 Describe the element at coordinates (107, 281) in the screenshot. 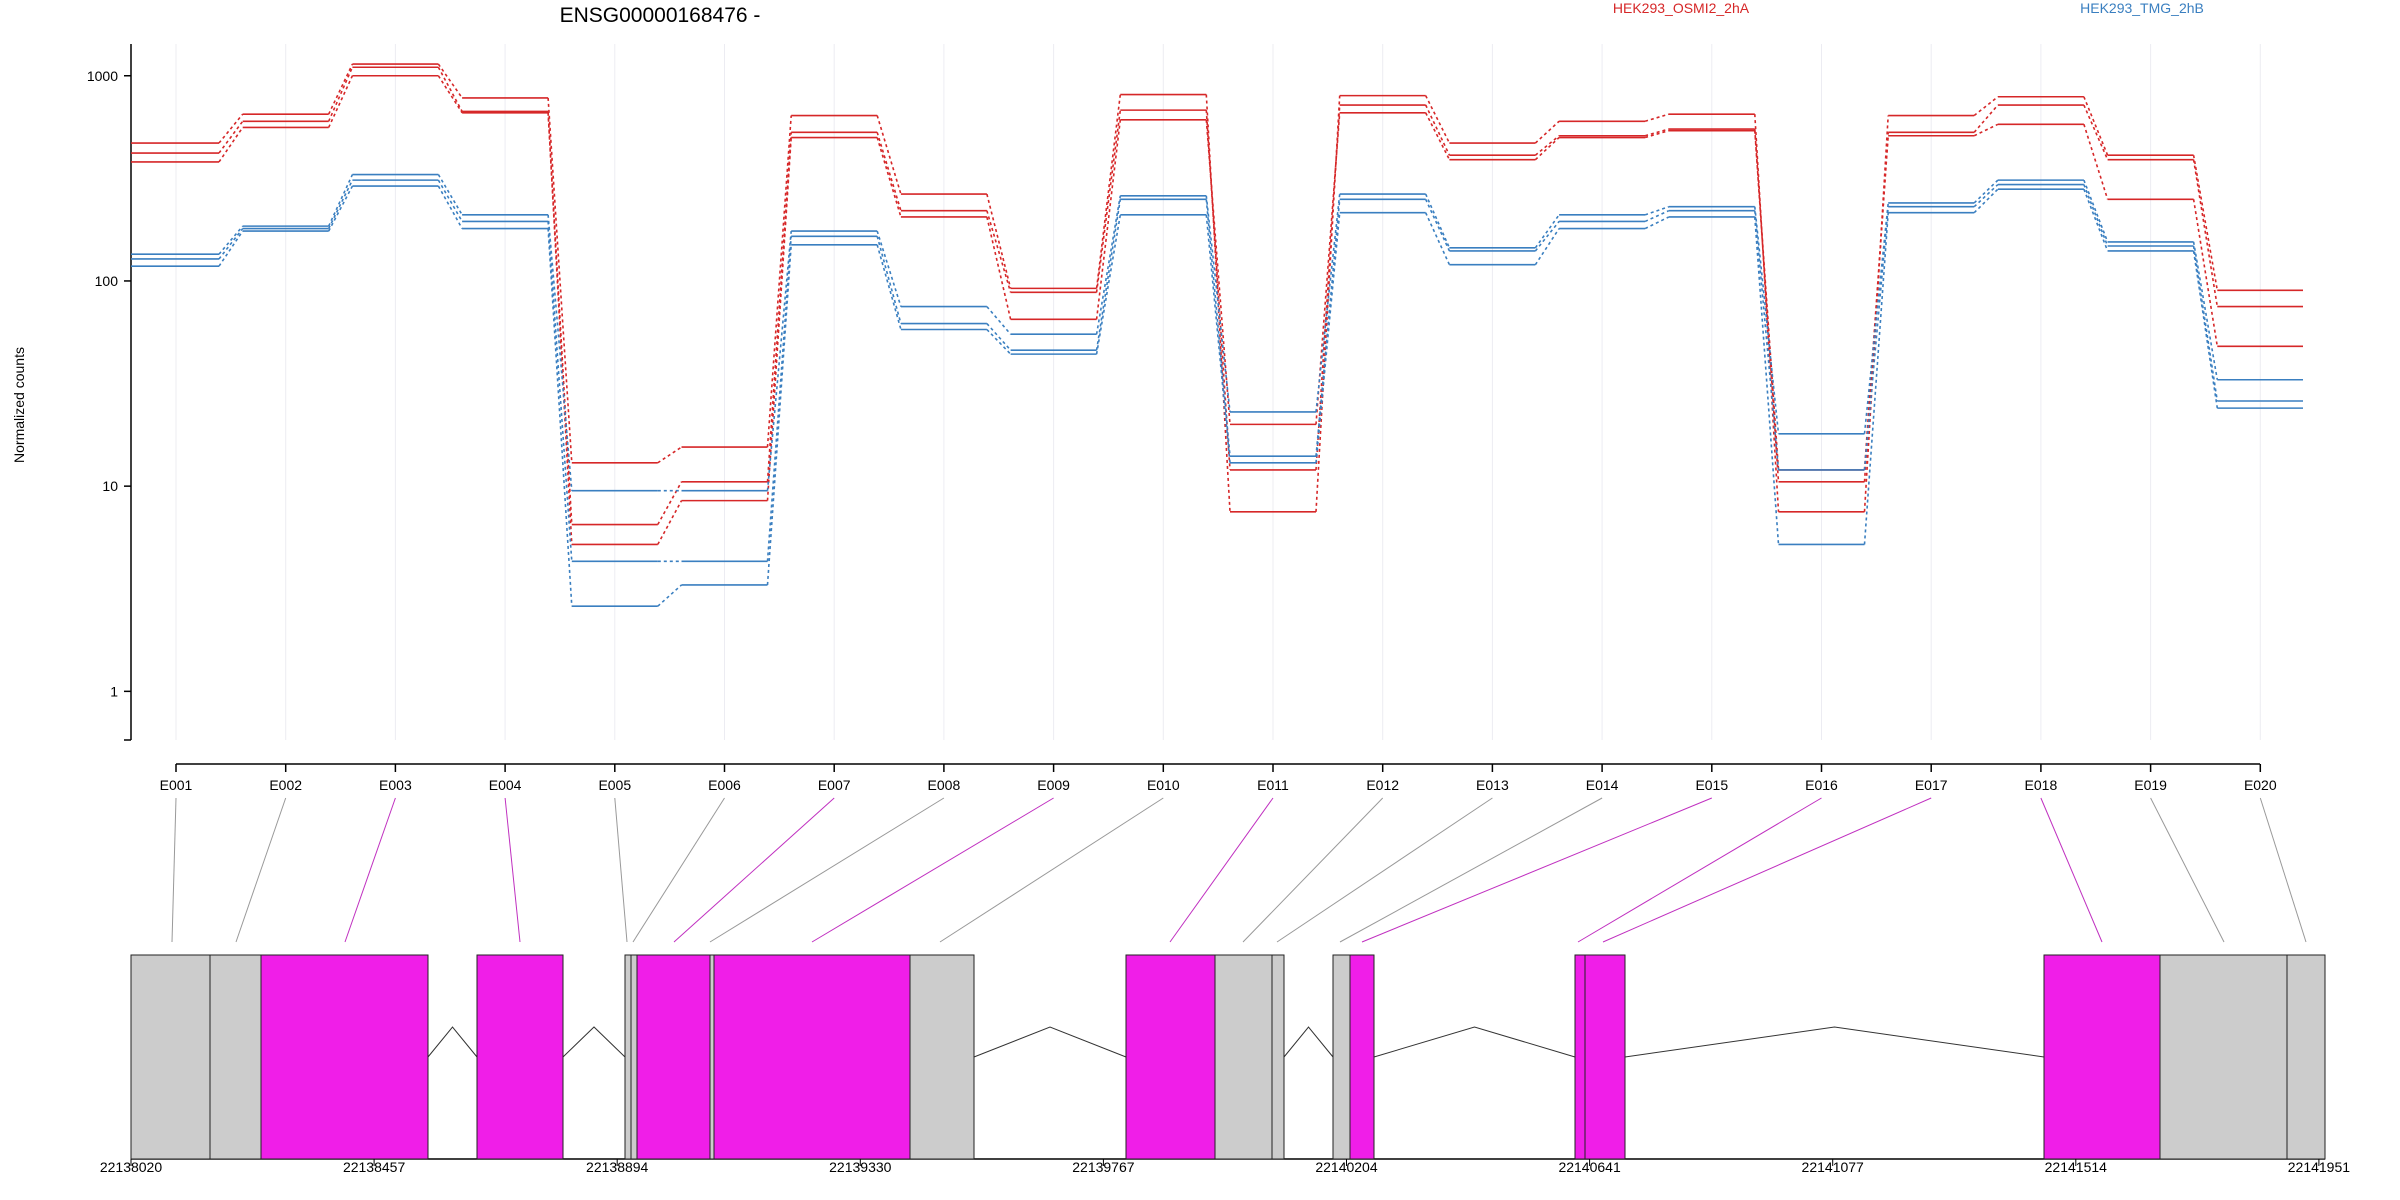

I see `y-tick-label: 100` at that location.